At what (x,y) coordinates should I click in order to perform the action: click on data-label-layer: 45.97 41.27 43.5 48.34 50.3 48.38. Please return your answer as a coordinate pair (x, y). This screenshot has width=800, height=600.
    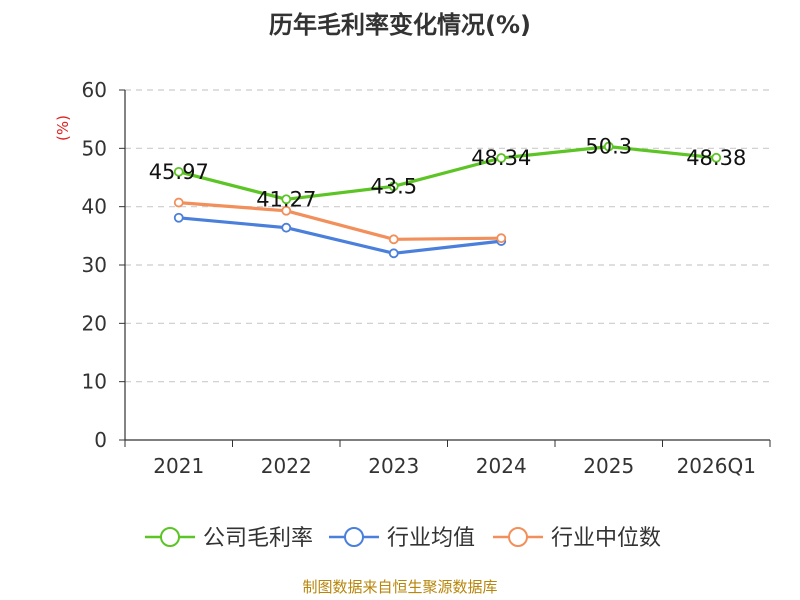
    Looking at the image, I should click on (448, 173).